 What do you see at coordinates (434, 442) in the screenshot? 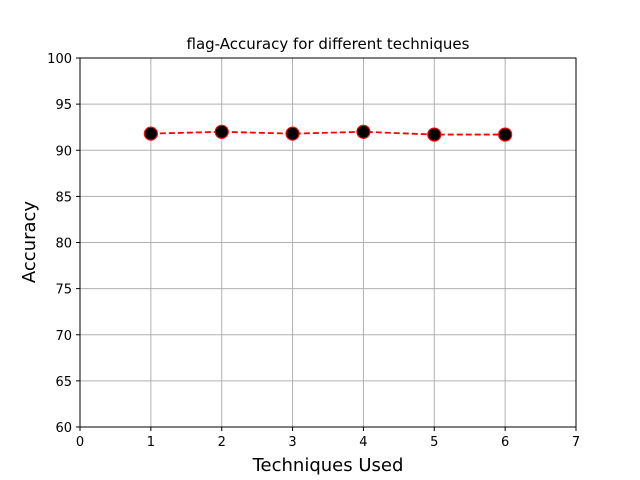
I see `x-tick-label: 5` at bounding box center [434, 442].